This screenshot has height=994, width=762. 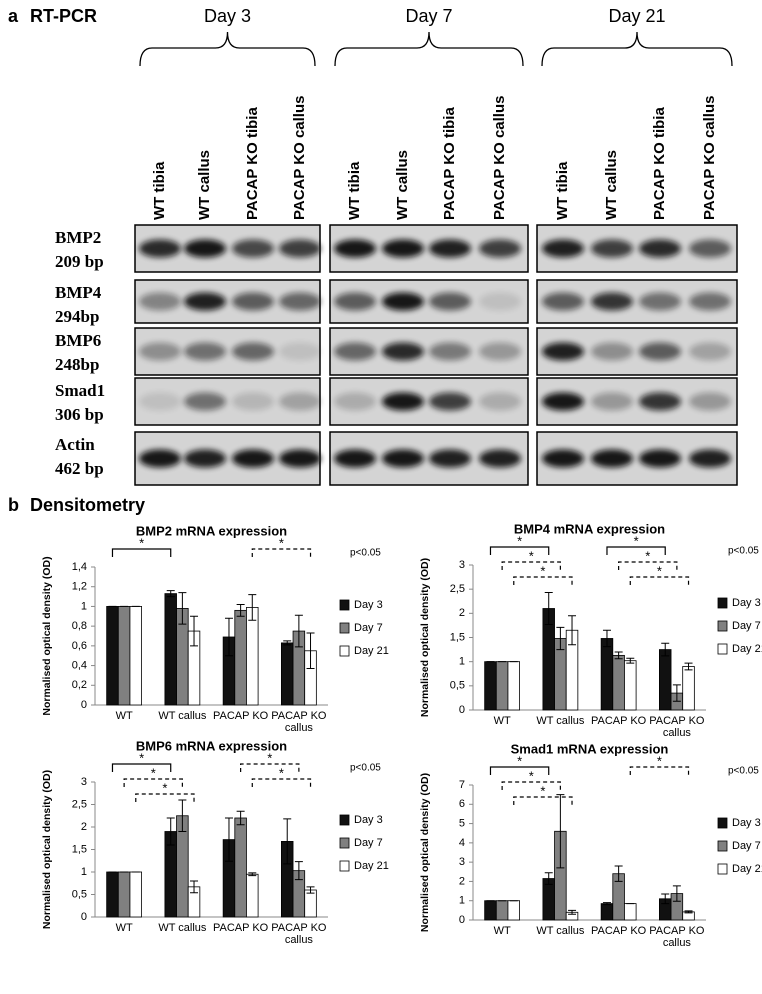 What do you see at coordinates (182, 716) in the screenshot?
I see `x-tick-label: WT callus` at bounding box center [182, 716].